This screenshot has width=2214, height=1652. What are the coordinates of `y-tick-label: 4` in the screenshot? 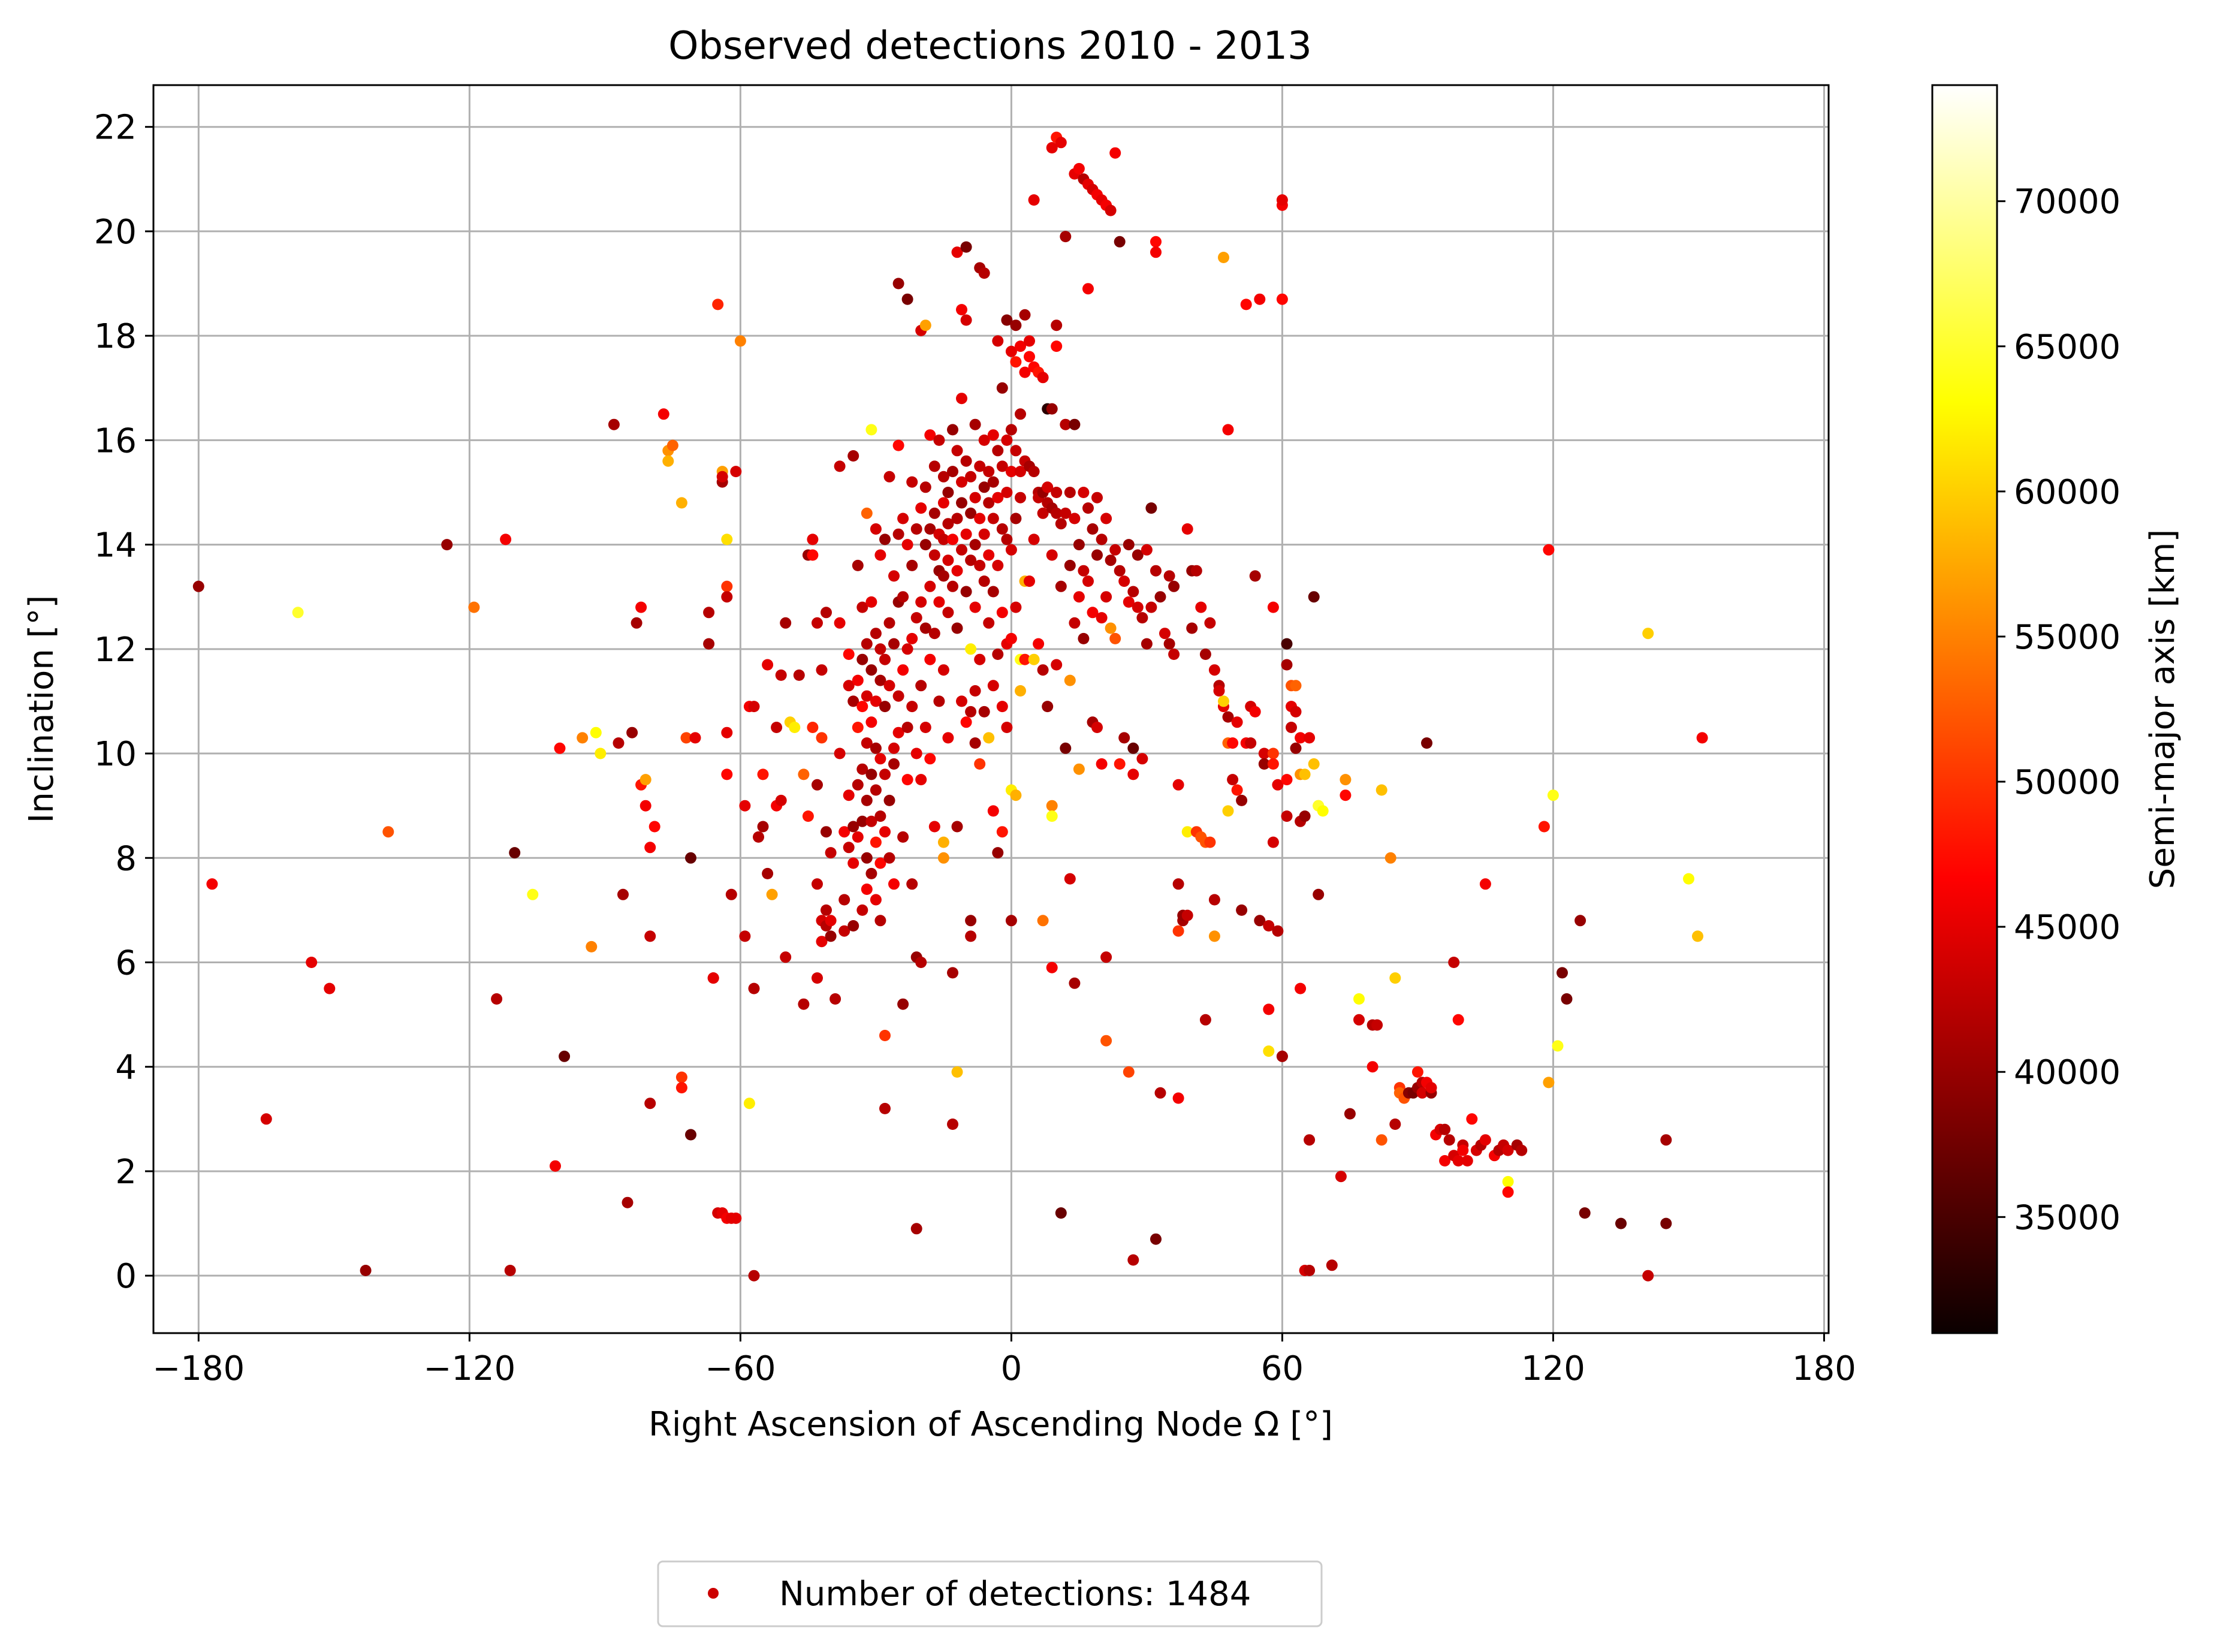 It's located at (126, 1067).